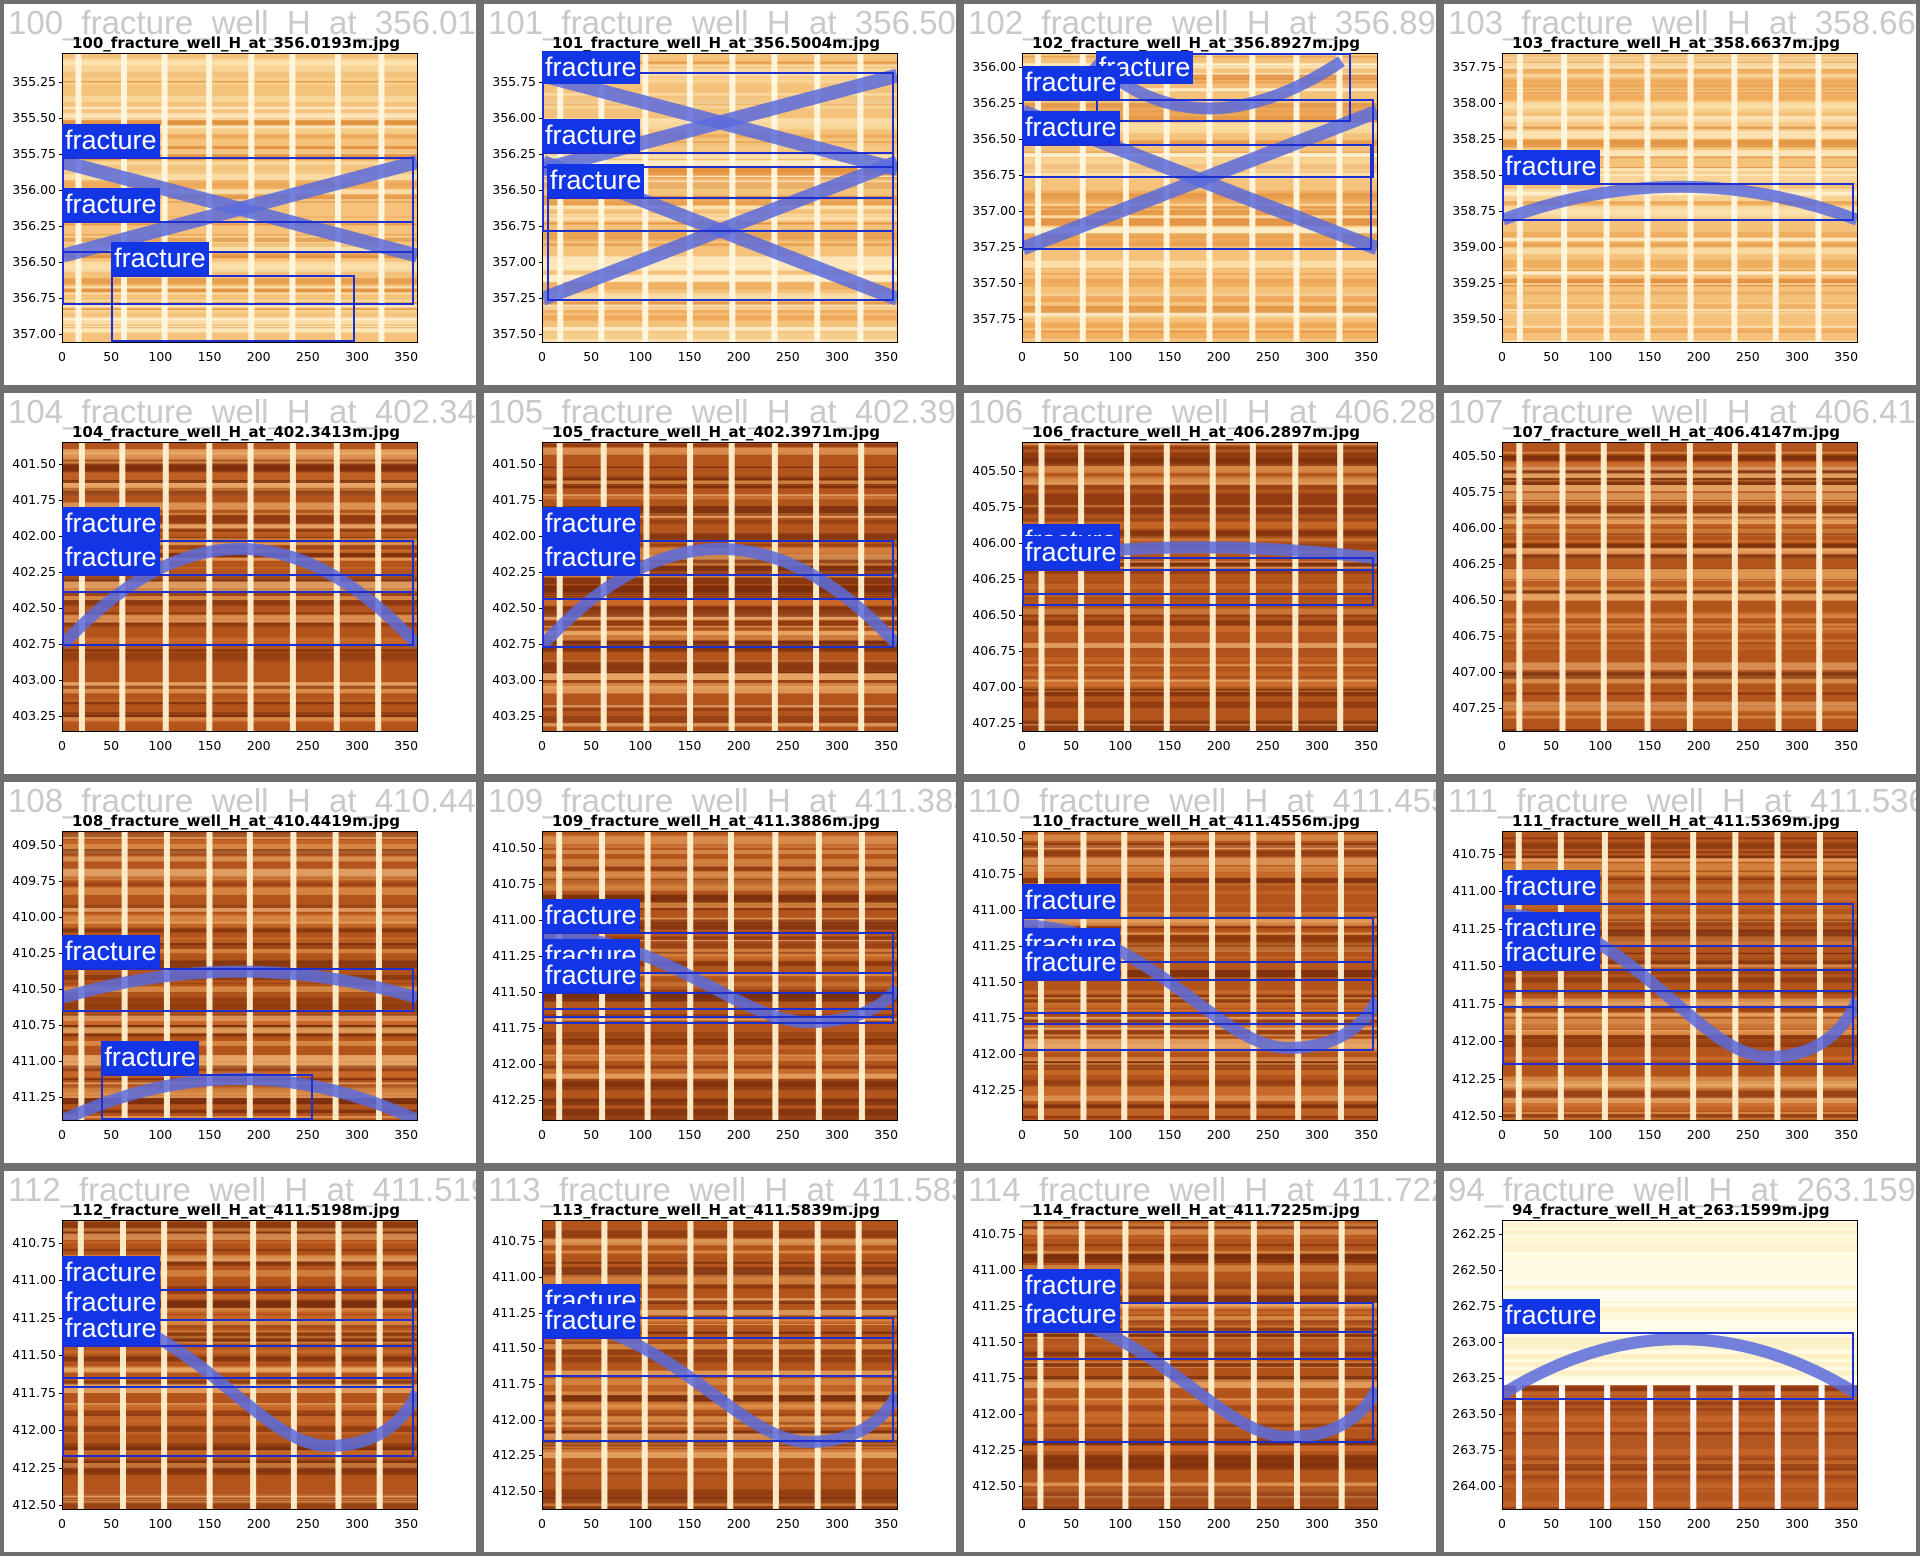  What do you see at coordinates (640, 1134) in the screenshot?
I see `x-tick-label: 100` at bounding box center [640, 1134].